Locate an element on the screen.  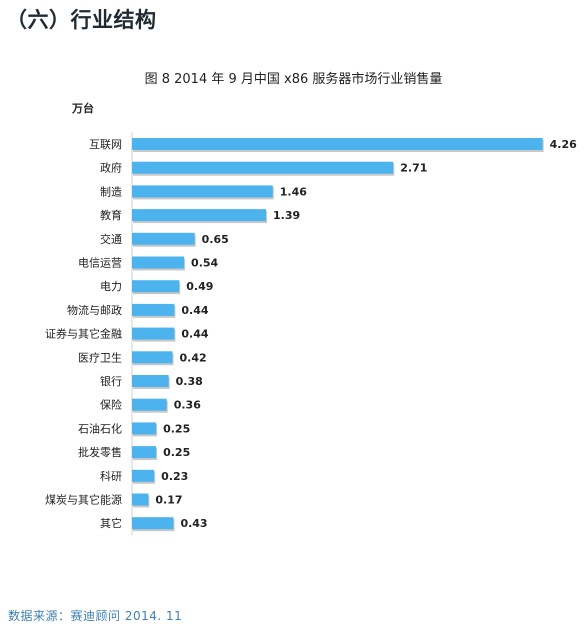
category-label: 电信运营 is located at coordinates (100, 263).